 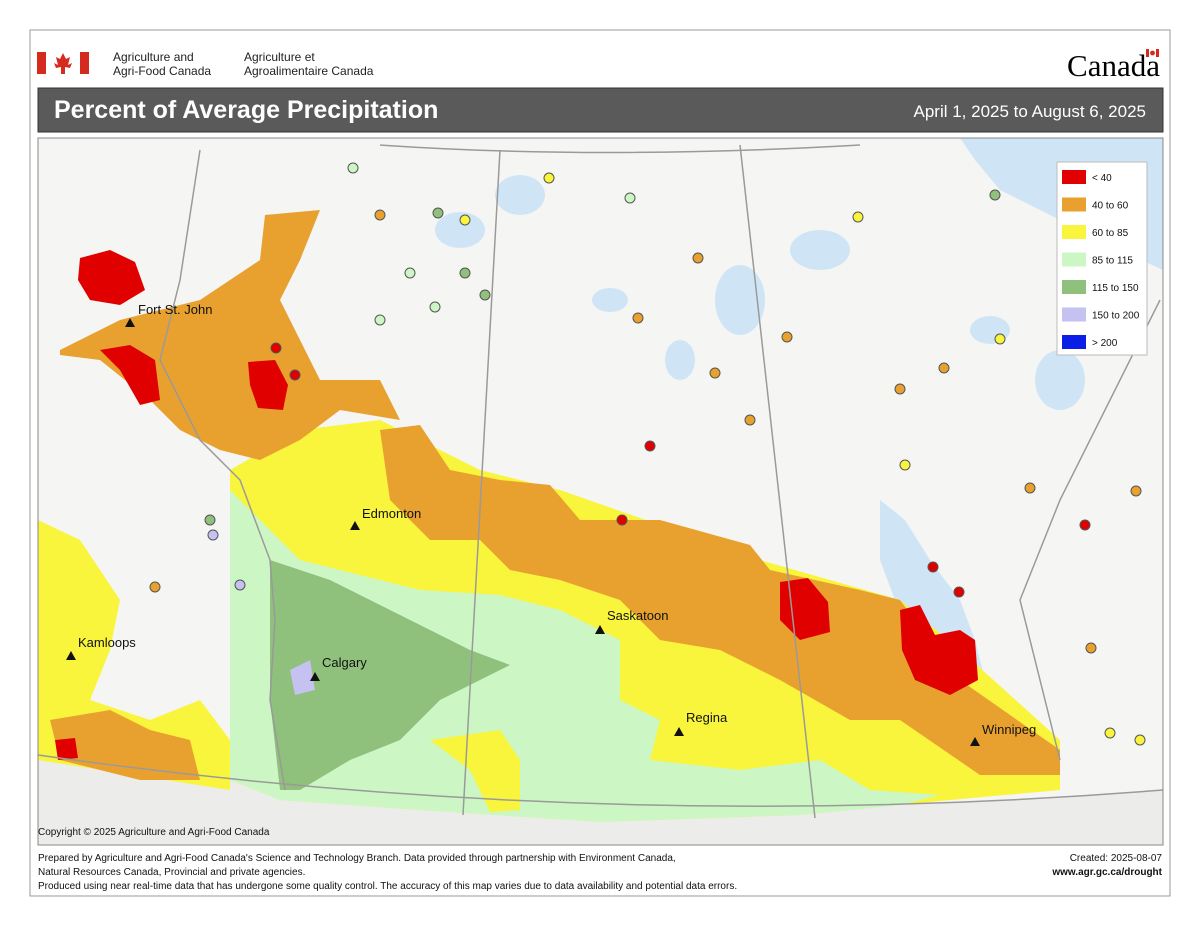 I want to click on legend-label: 85 to 115, so click(x=1112, y=261).